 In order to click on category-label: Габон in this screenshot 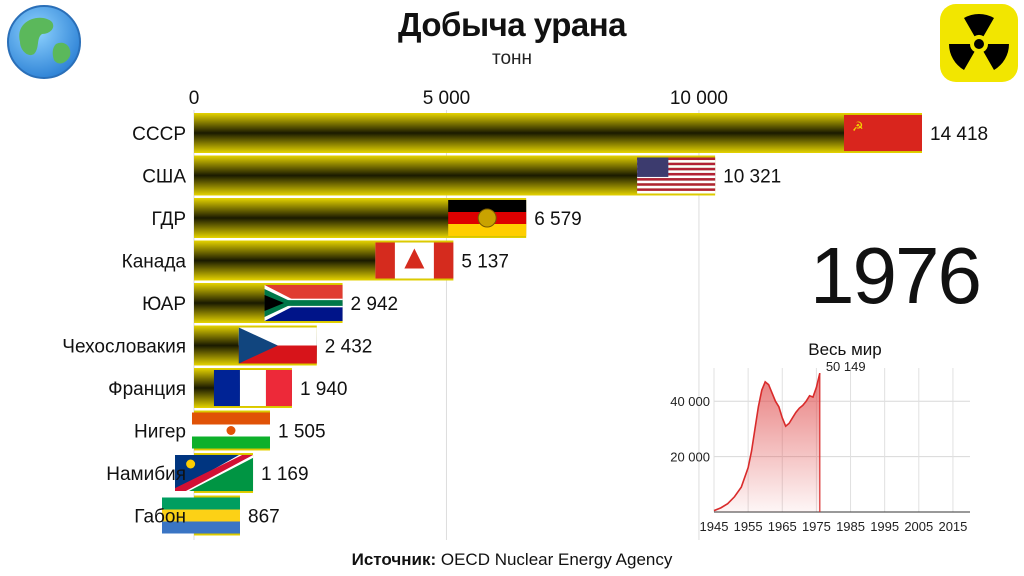, I will do `click(160, 517)`.